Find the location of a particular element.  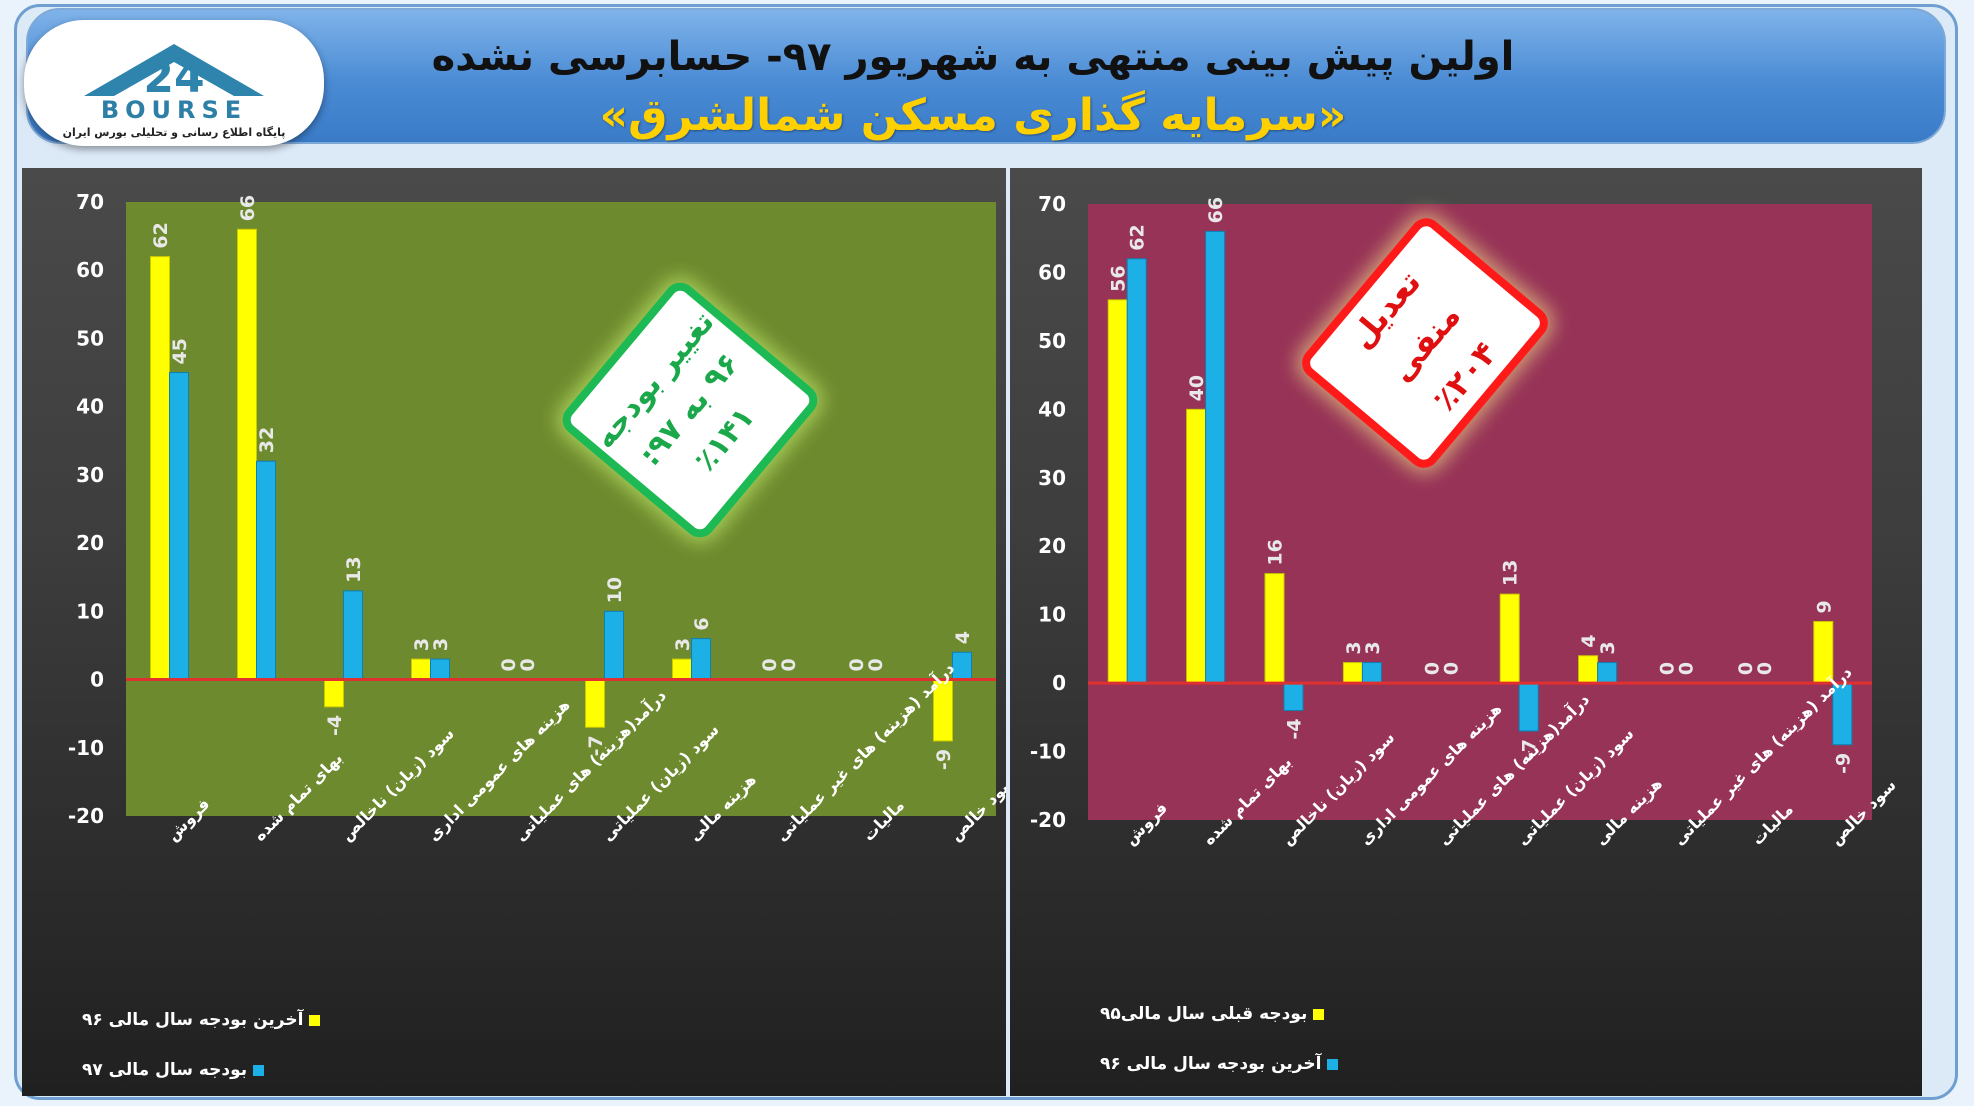

data-label: -9 is located at coordinates (1843, 763).